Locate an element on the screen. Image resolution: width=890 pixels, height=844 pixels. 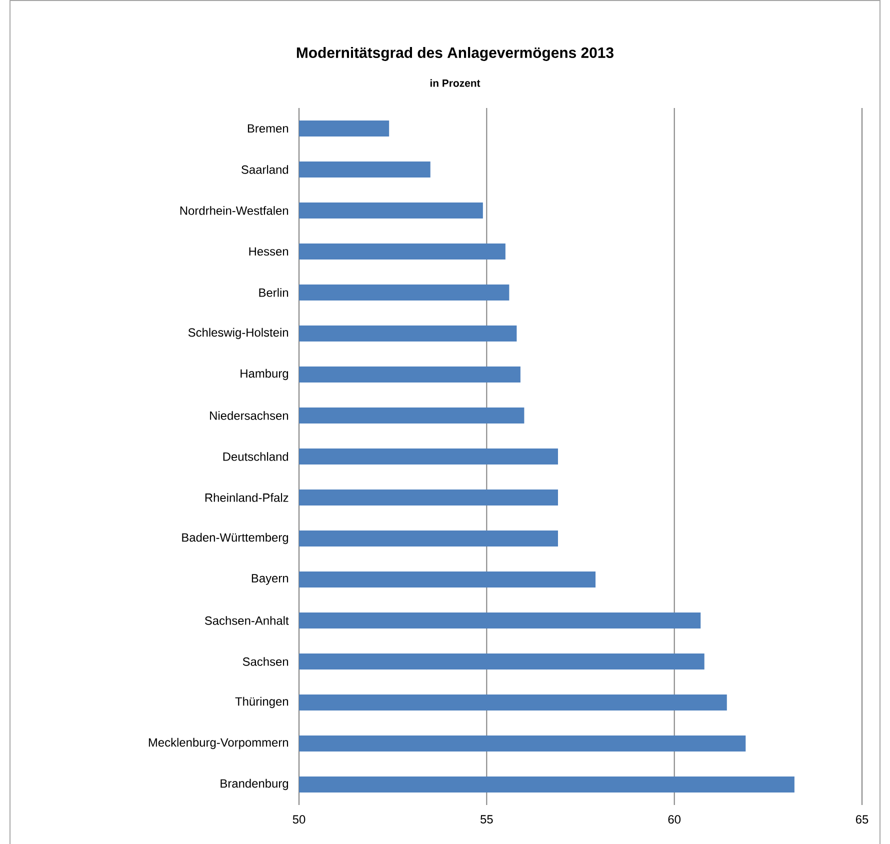
y-tick-label: Bremen is located at coordinates (268, 128).